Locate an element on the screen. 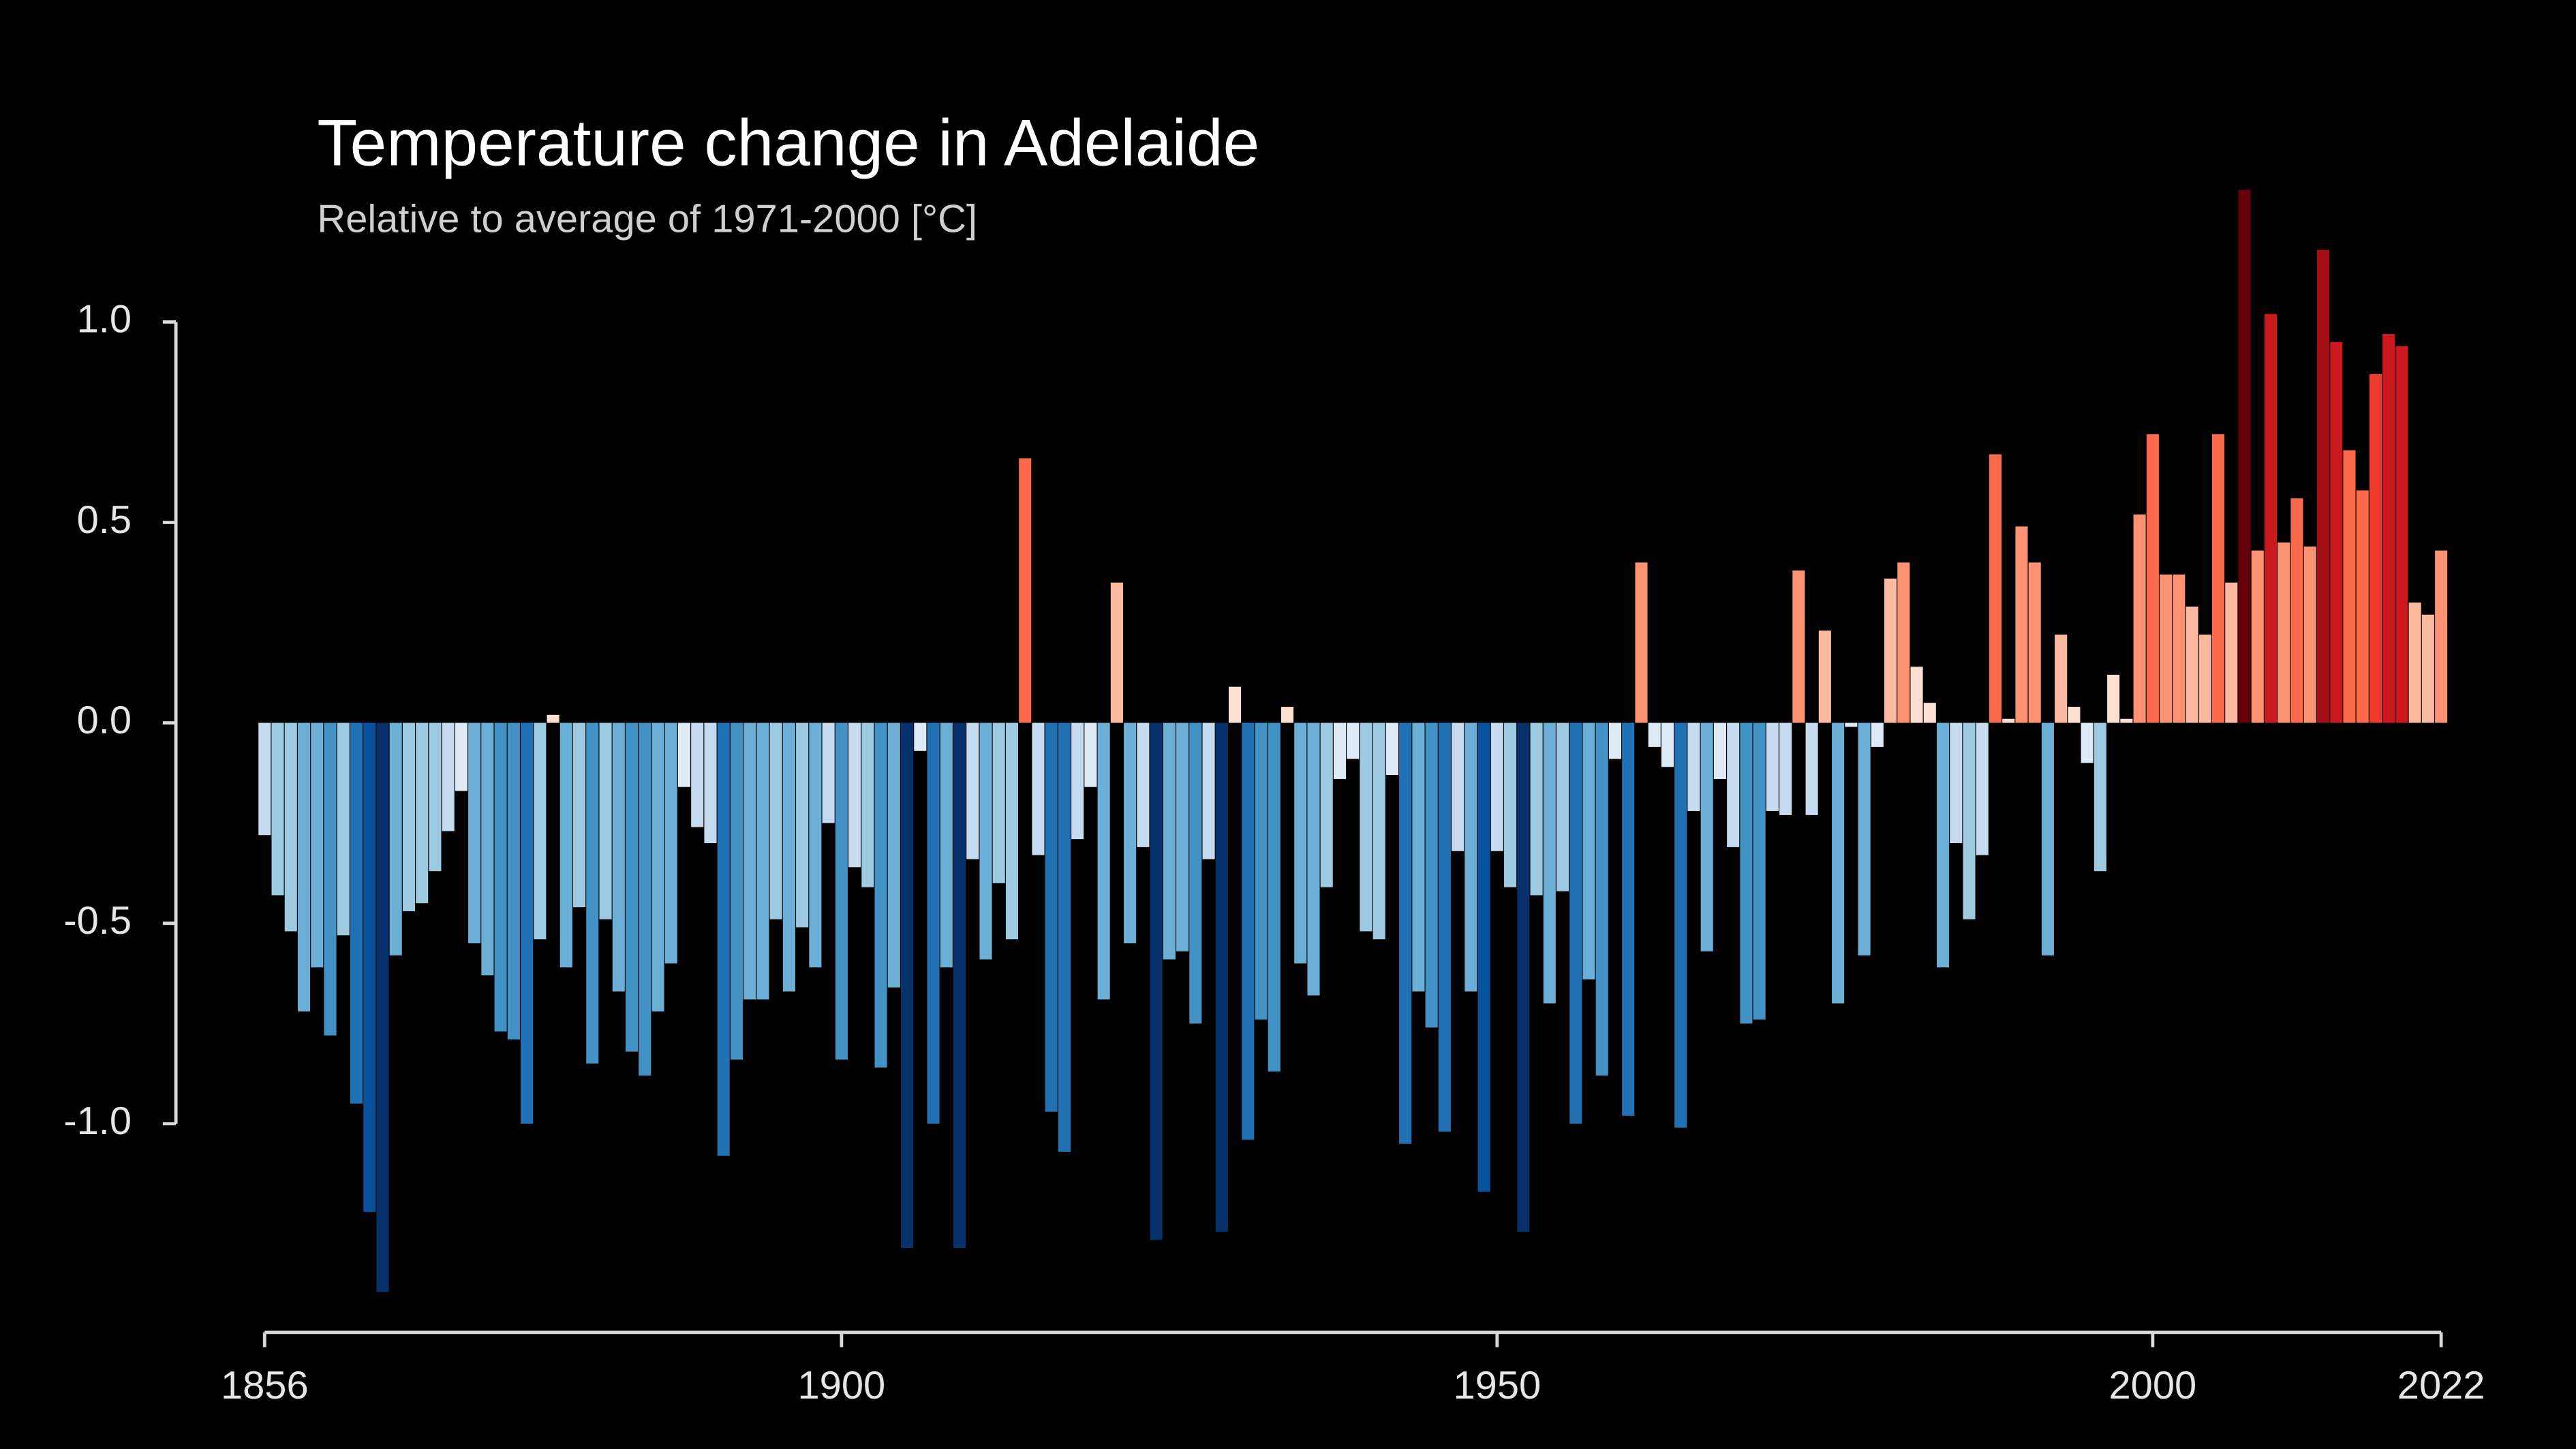 This screenshot has height=1449, width=2576. x-tick-label: 1900 is located at coordinates (842, 1385).